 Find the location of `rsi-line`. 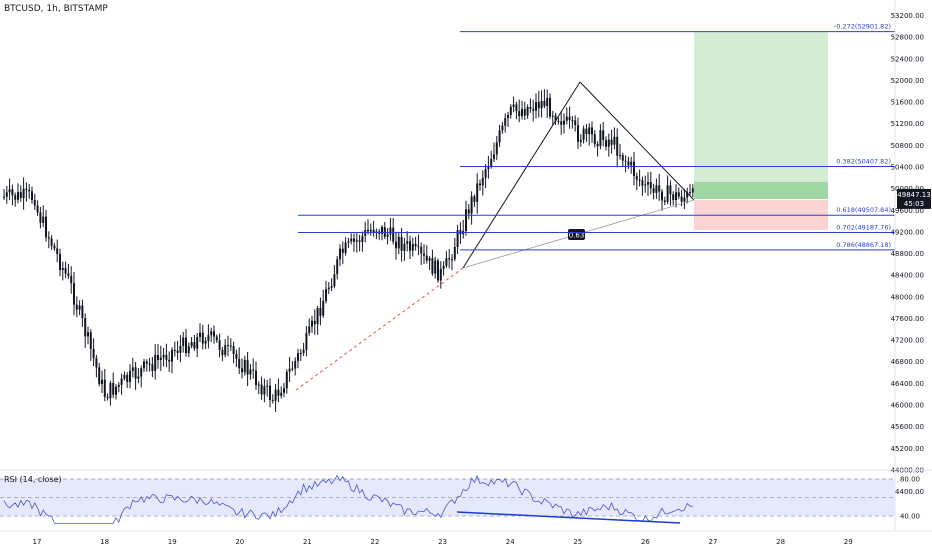

rsi-line is located at coordinates (348, 499).